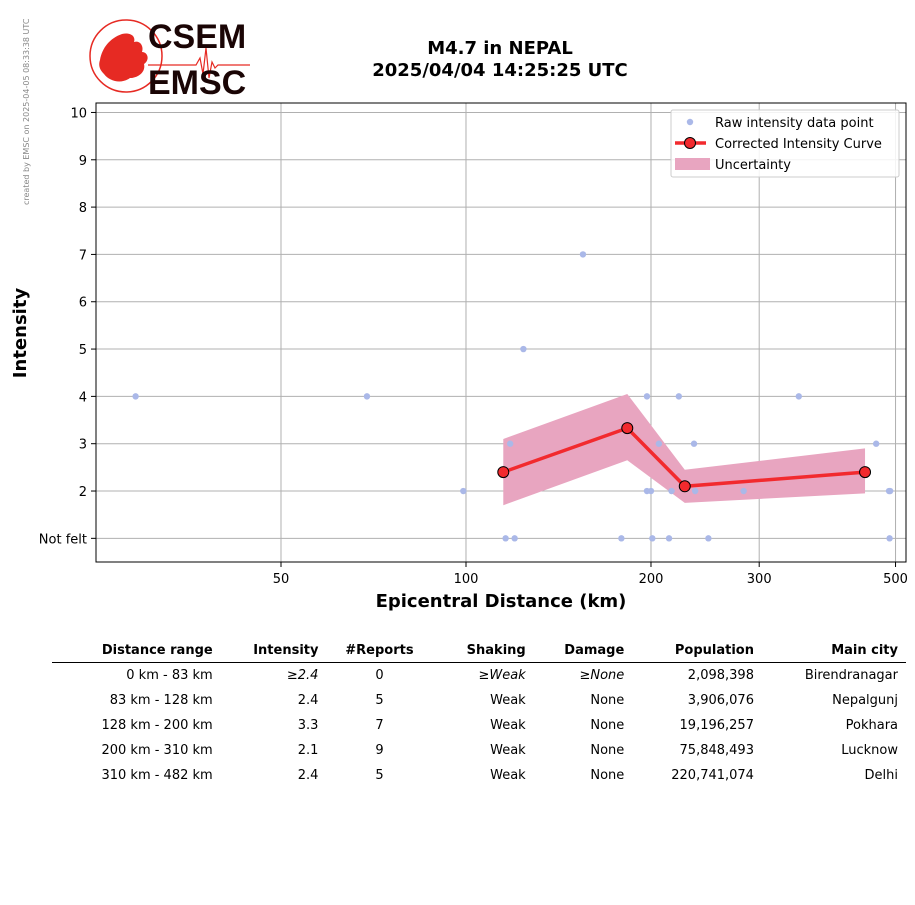 This screenshot has height=905, width=915. Describe the element at coordinates (794, 123) in the screenshot. I see `legend-label-raw: Raw intensity data point` at that location.